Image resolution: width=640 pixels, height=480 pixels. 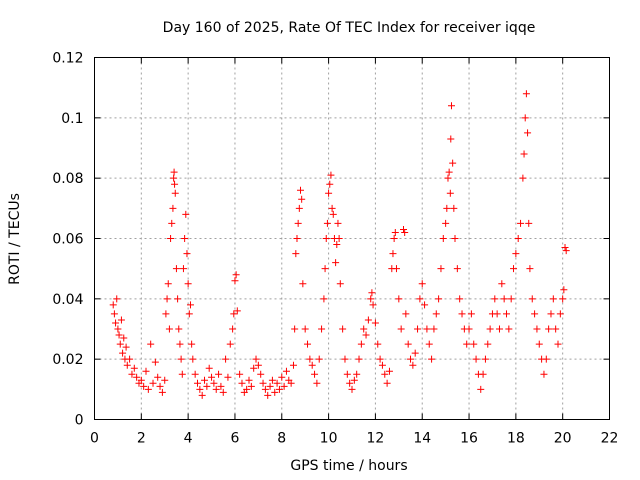 I want to click on x-tick-label: 22, so click(x=610, y=439).